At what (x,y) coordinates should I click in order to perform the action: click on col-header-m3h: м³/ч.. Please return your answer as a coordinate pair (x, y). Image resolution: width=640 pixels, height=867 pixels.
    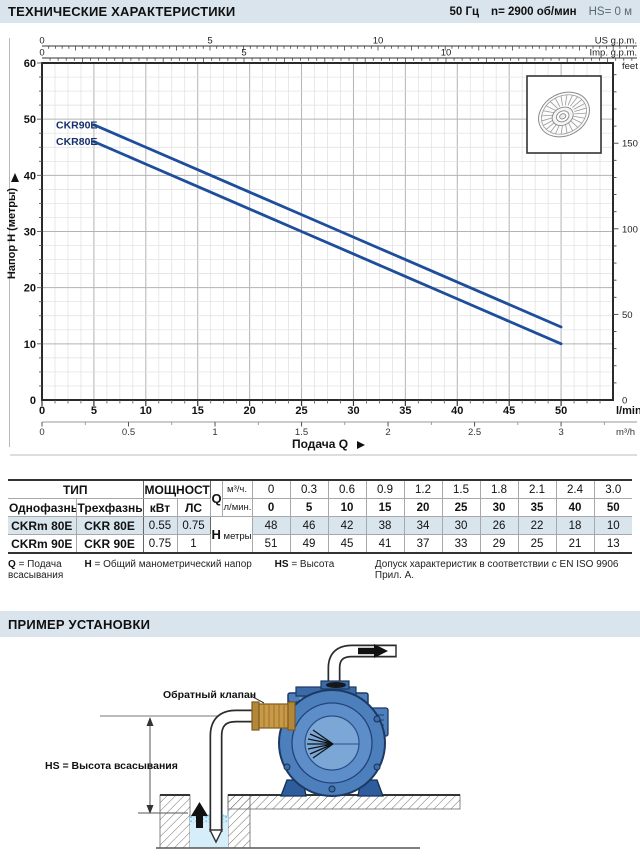
    Looking at the image, I should click on (237, 489).